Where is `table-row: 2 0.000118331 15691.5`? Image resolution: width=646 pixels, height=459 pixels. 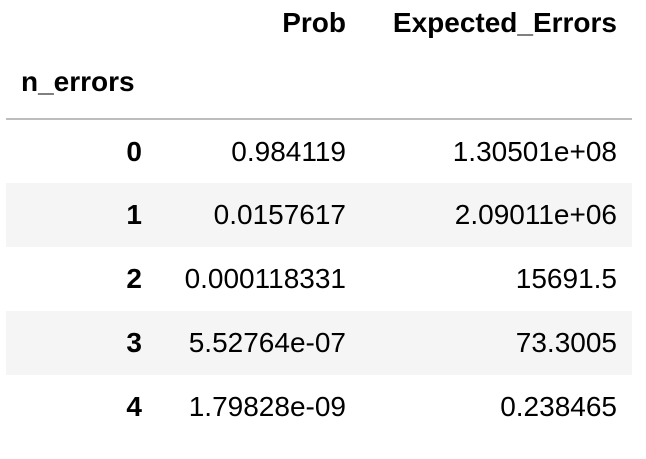
table-row: 2 0.000118331 15691.5 is located at coordinates (319, 279).